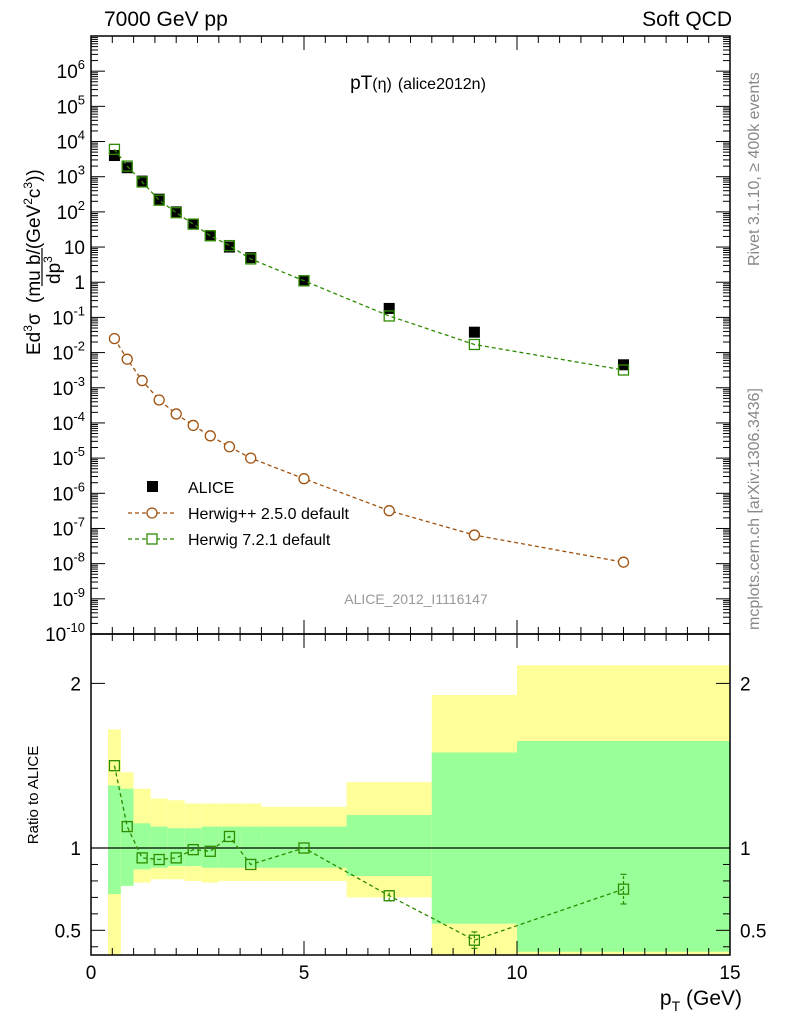 Image resolution: width=786 pixels, height=1024 pixels. I want to click on ylabel-prefix: E, so click(34, 348).